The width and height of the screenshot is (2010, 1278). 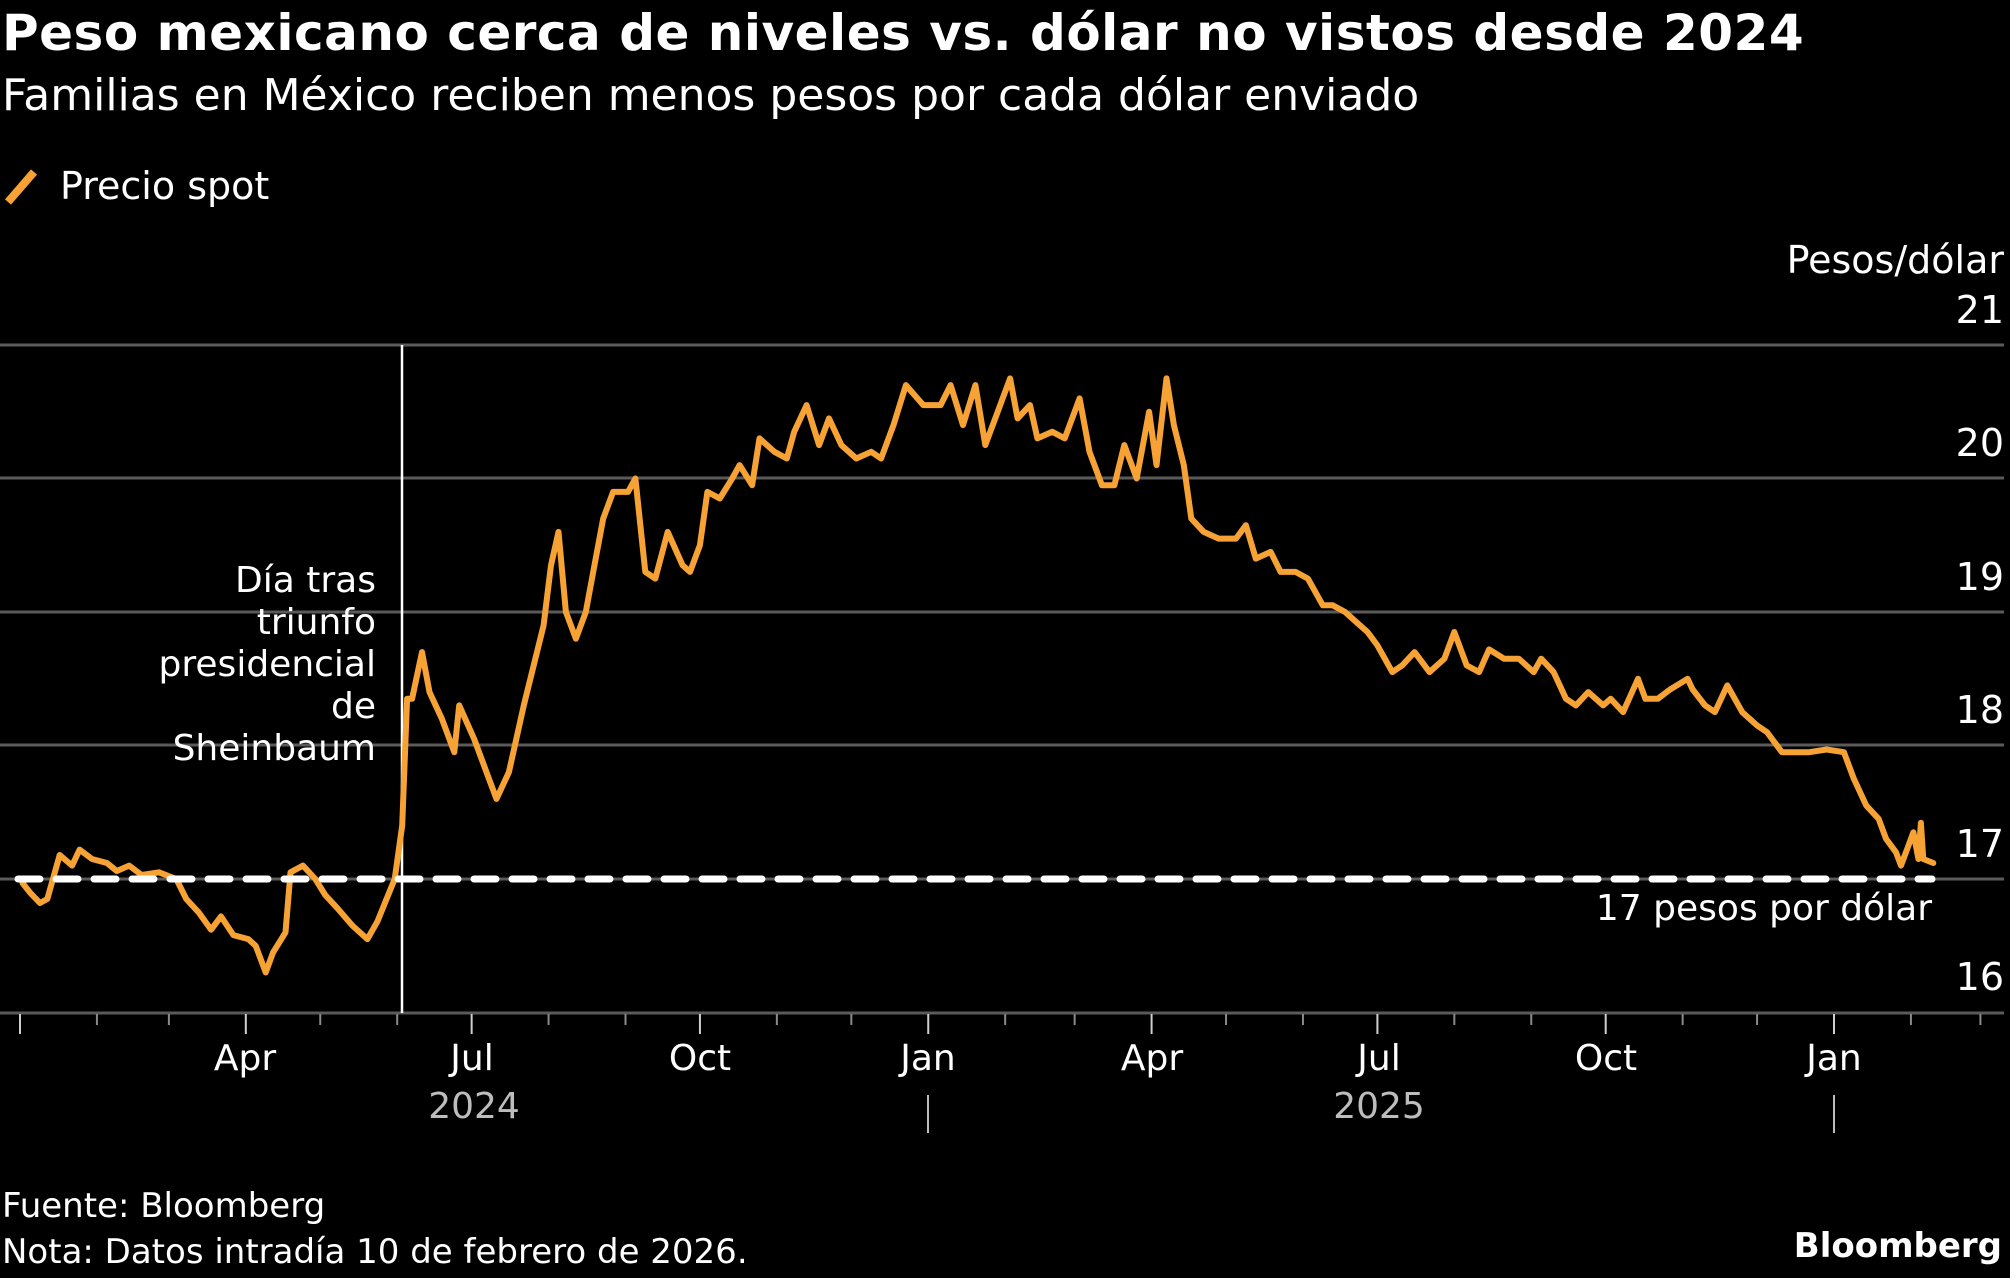 I want to click on y-tick-19: 19, so click(x=1979, y=577).